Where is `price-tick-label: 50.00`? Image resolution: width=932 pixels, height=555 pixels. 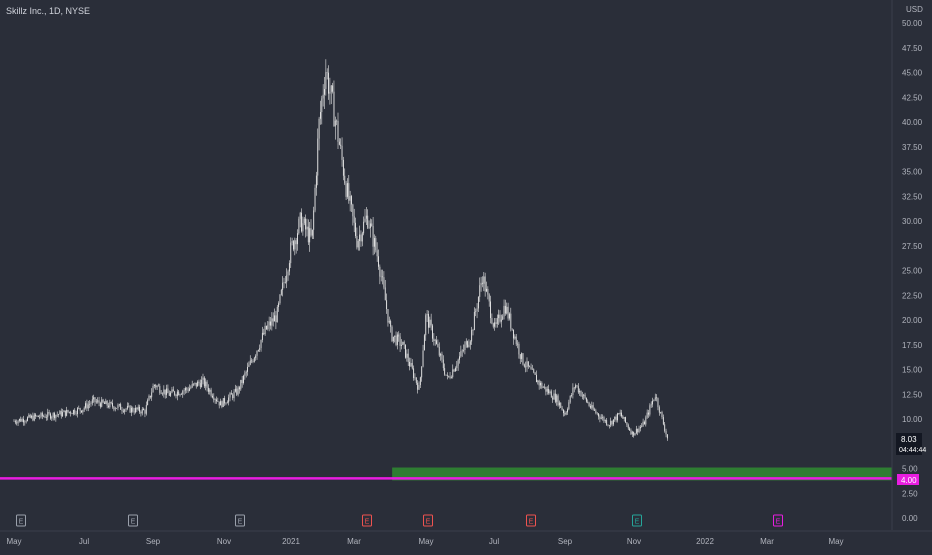 price-tick-label: 50.00 is located at coordinates (912, 23).